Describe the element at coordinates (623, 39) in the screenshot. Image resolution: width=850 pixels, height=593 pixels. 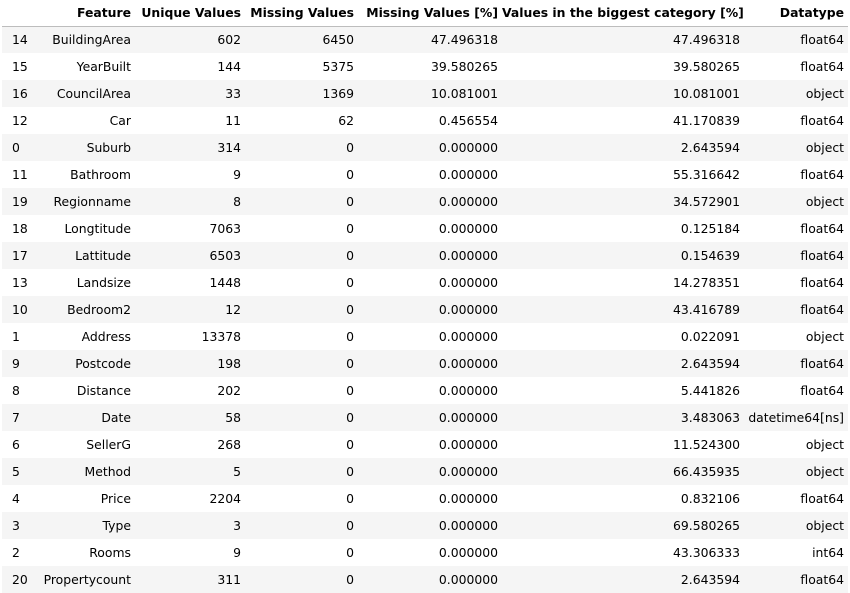
I see `biggest-category-pct-cell: 47.496318` at that location.